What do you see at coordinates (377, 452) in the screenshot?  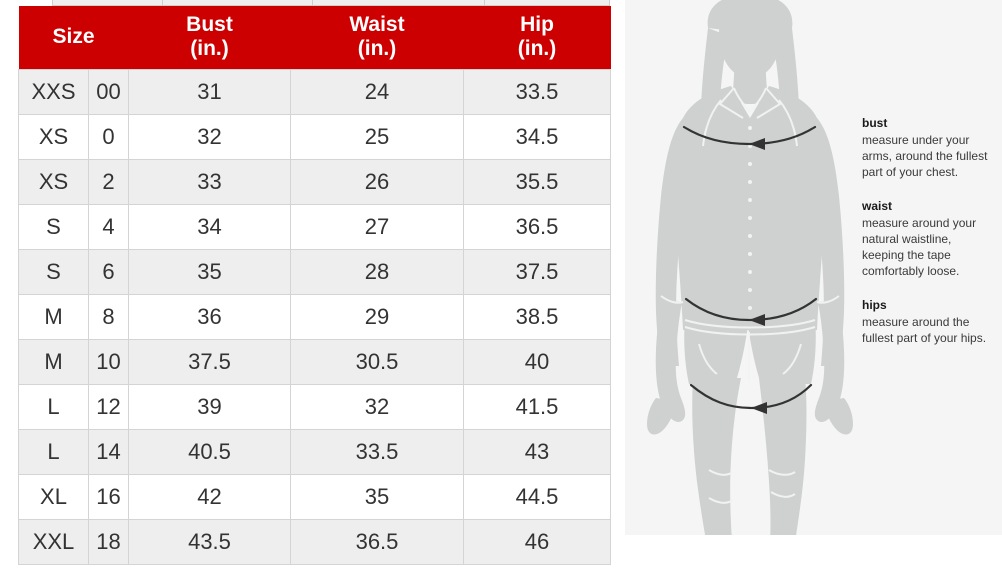 I see `cell-waist: 33.5` at bounding box center [377, 452].